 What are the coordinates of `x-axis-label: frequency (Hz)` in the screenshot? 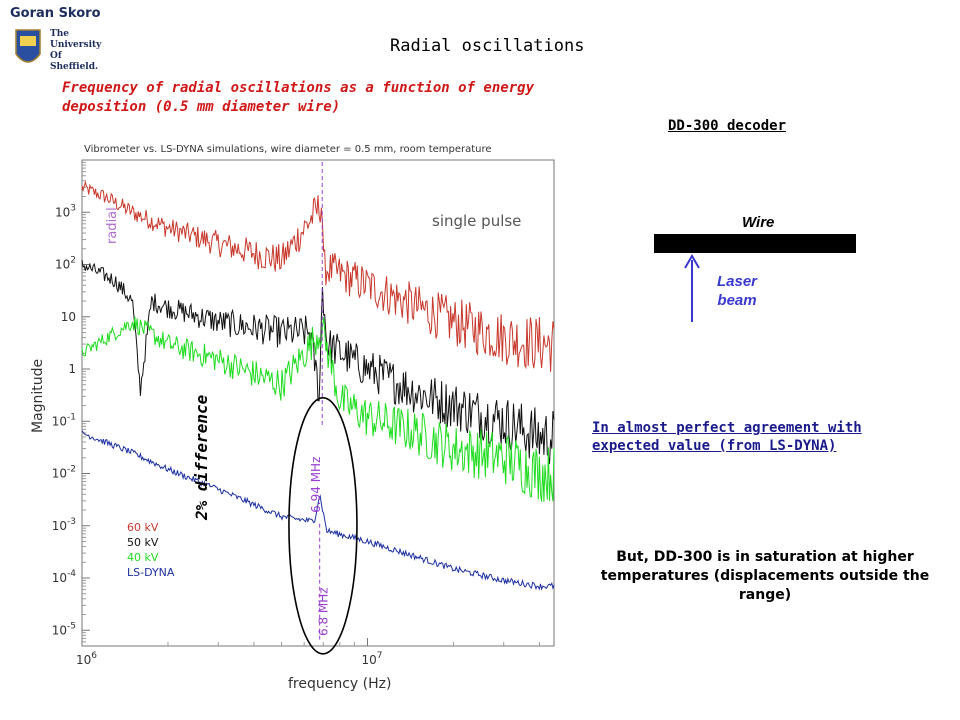 It's located at (339, 684).